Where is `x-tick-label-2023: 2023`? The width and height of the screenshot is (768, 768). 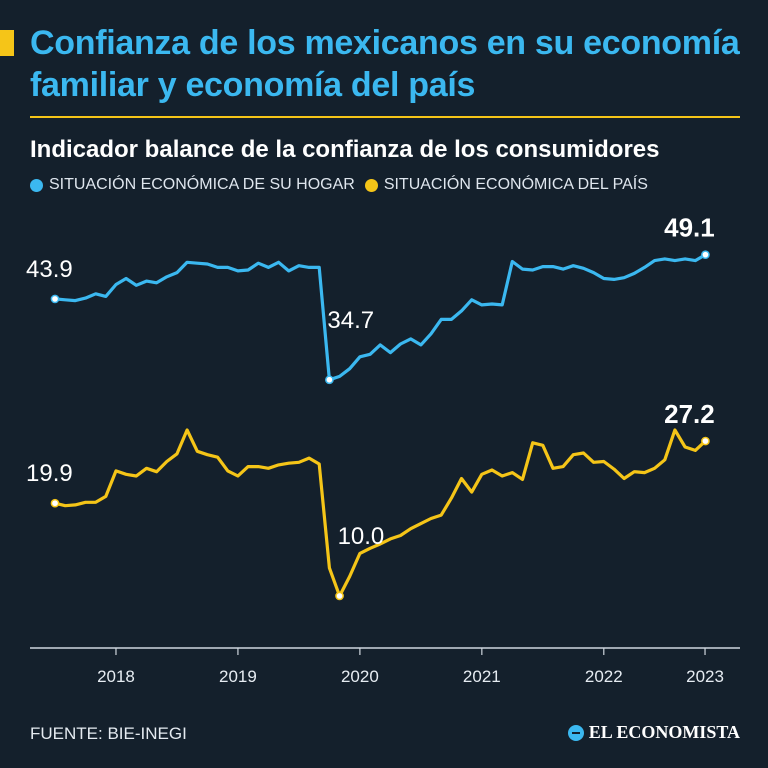
x-tick-label-2023: 2023 is located at coordinates (705, 676).